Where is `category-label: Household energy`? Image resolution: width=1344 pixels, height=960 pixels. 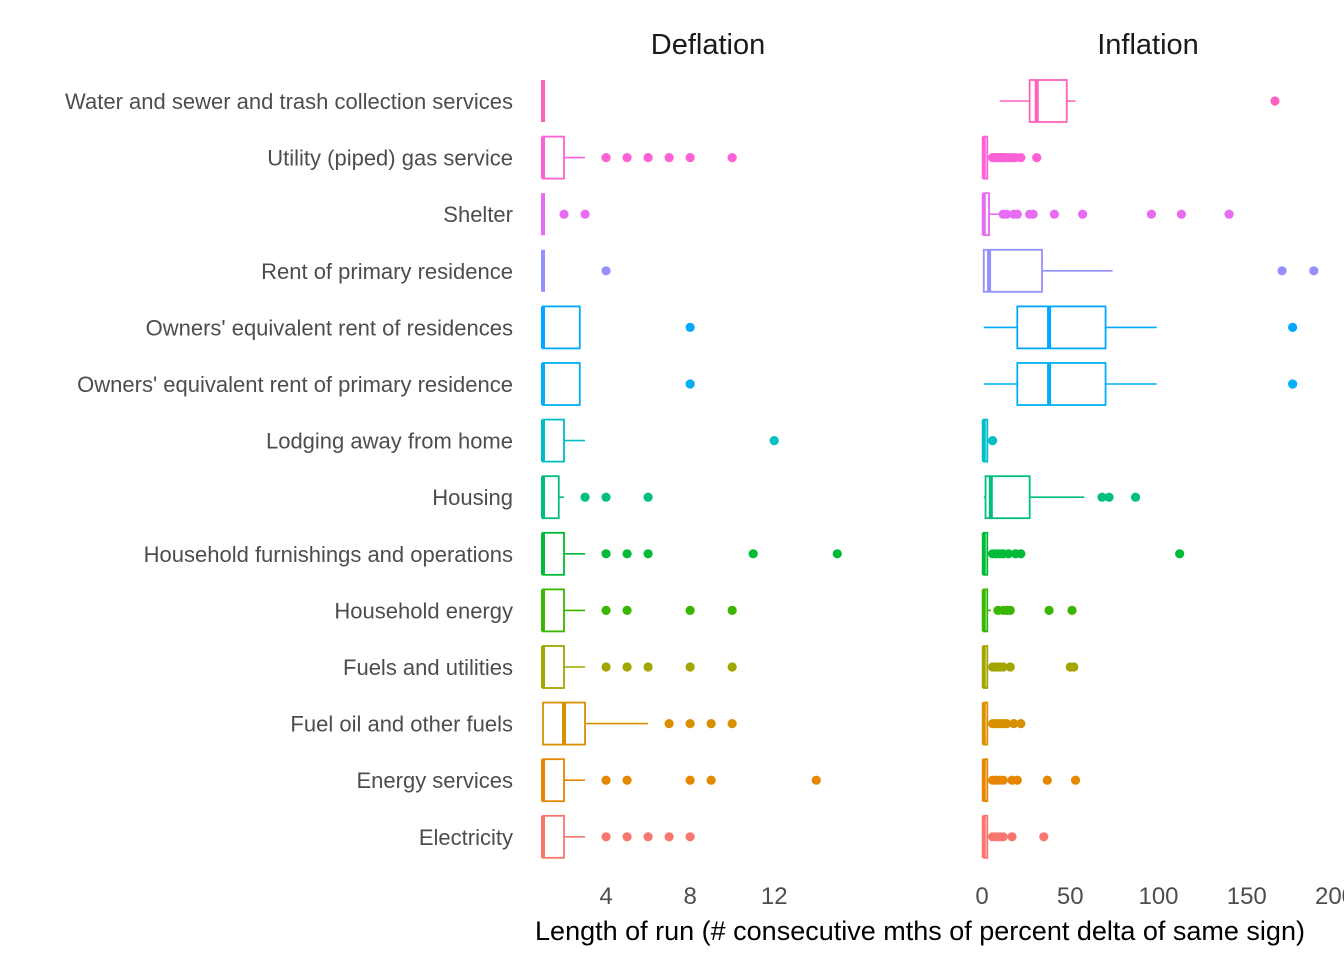
category-label: Household energy is located at coordinates (423, 610).